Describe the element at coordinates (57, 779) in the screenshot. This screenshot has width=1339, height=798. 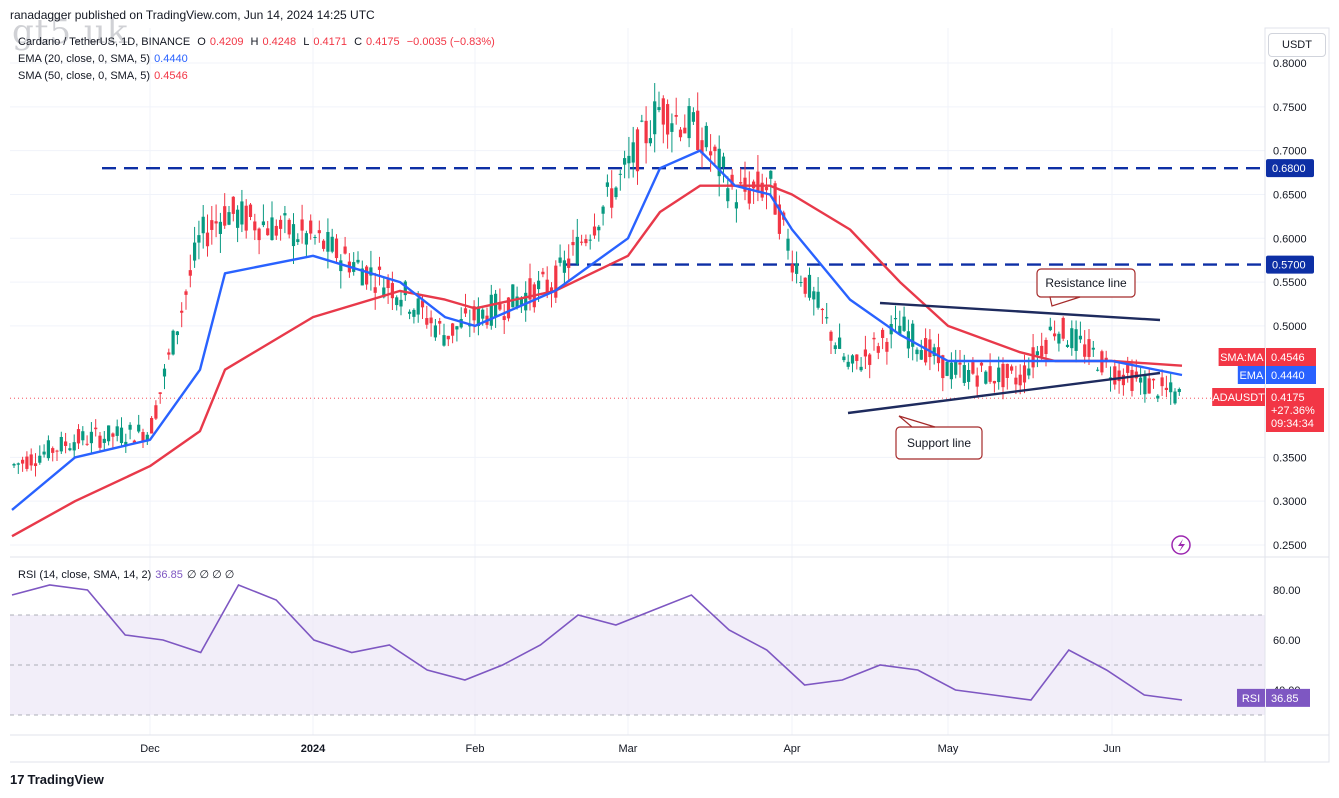
I see `tradingview-logo: 17 TradingView` at that location.